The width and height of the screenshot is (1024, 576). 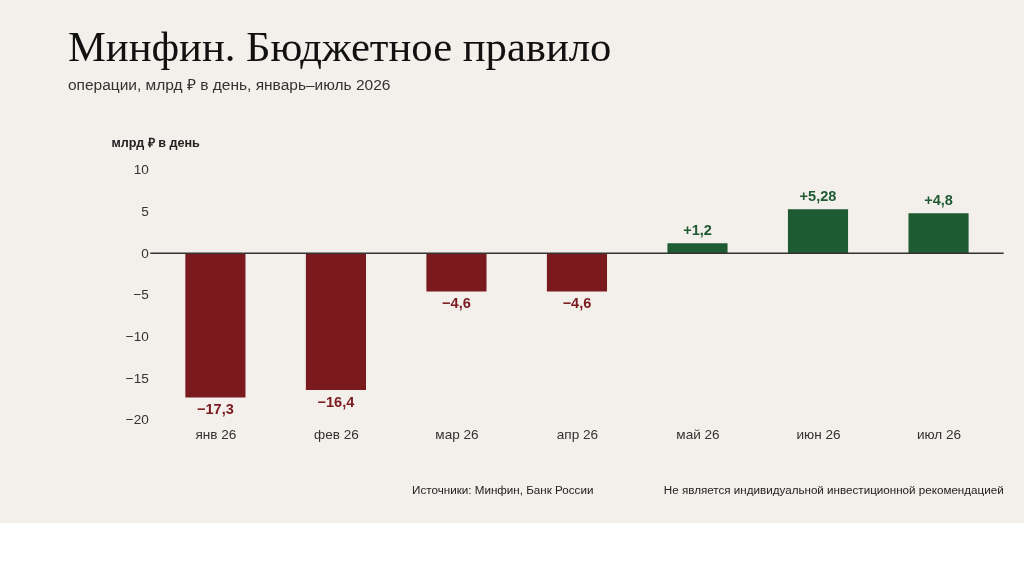 I want to click on y-tick-label: 5, so click(x=145, y=211).